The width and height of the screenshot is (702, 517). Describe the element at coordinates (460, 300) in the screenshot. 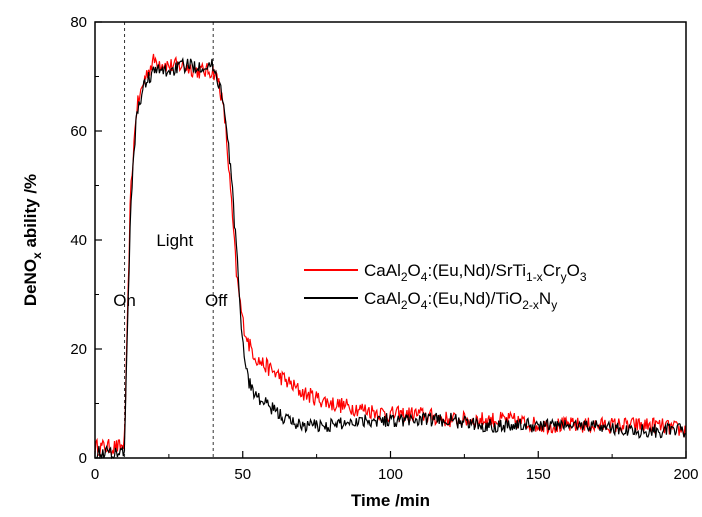

I see `legend-label-1: CaAl2O4:(Eu,Nd)/TiO2-xNy` at that location.